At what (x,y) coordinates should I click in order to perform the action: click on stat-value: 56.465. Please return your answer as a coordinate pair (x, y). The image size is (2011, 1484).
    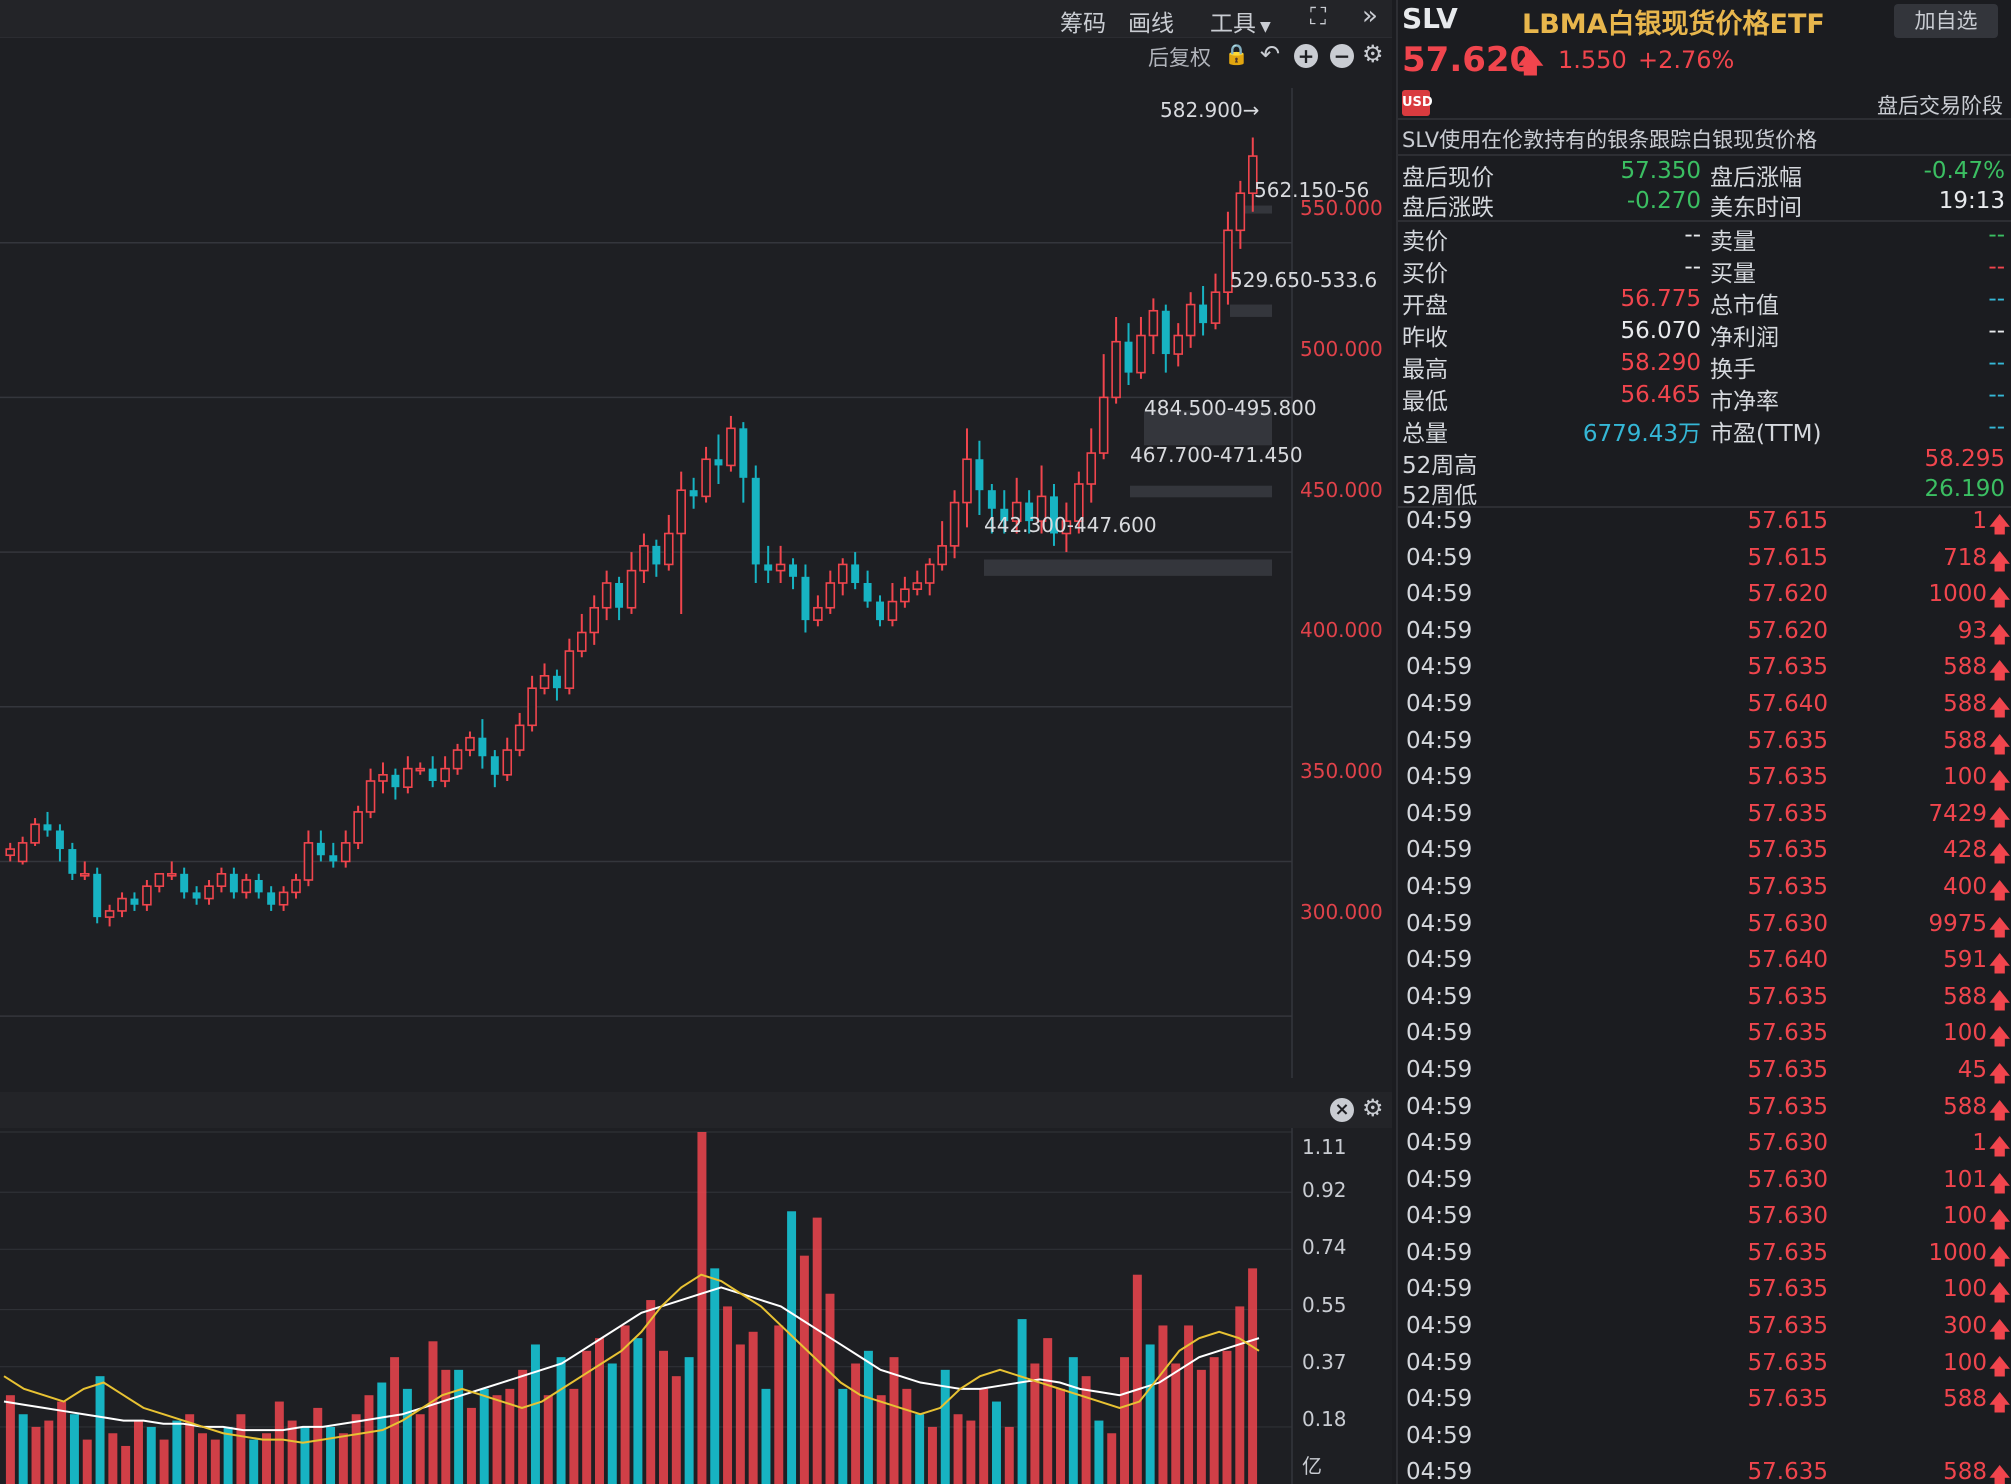
    Looking at the image, I should click on (1660, 395).